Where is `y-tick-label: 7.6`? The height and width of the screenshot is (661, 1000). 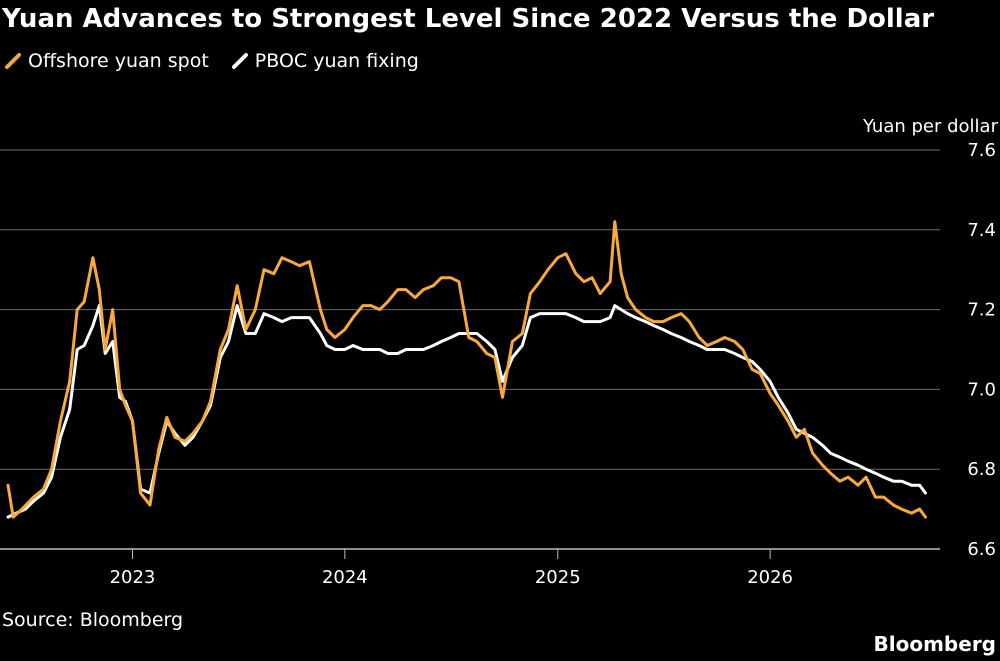
y-tick-label: 7.6 is located at coordinates (981, 150).